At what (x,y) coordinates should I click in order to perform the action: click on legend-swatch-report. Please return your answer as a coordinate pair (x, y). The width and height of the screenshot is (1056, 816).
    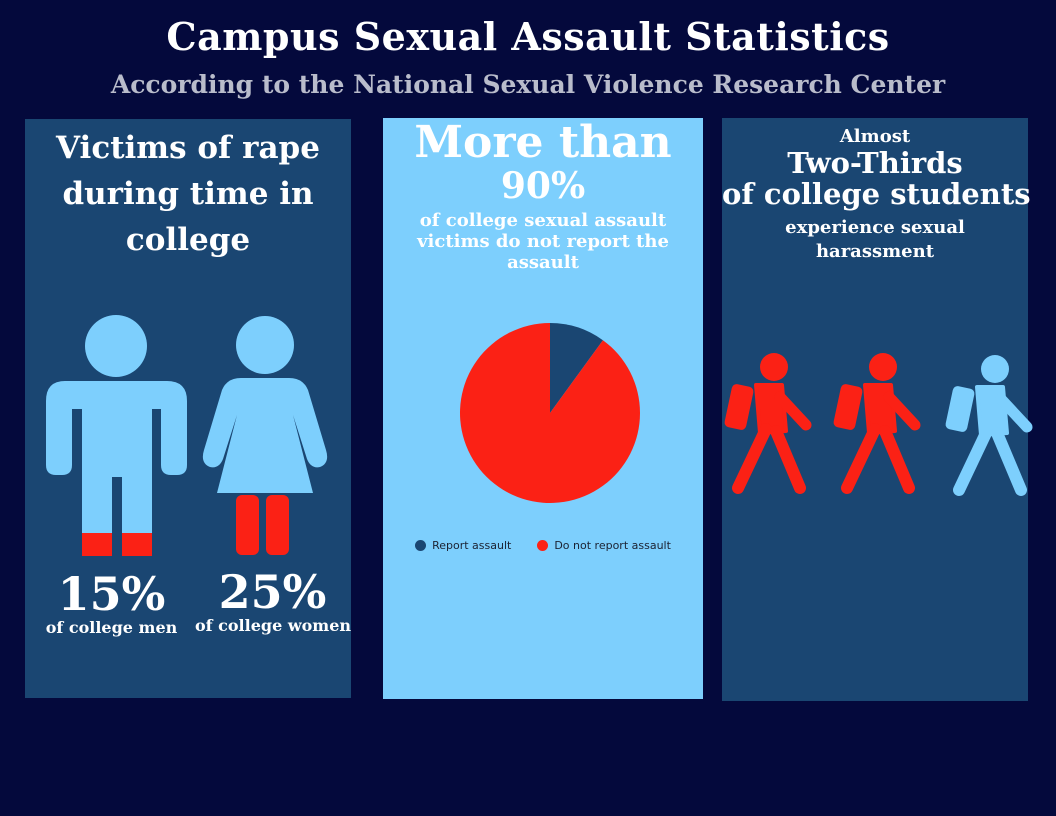
    Looking at the image, I should click on (421, 545).